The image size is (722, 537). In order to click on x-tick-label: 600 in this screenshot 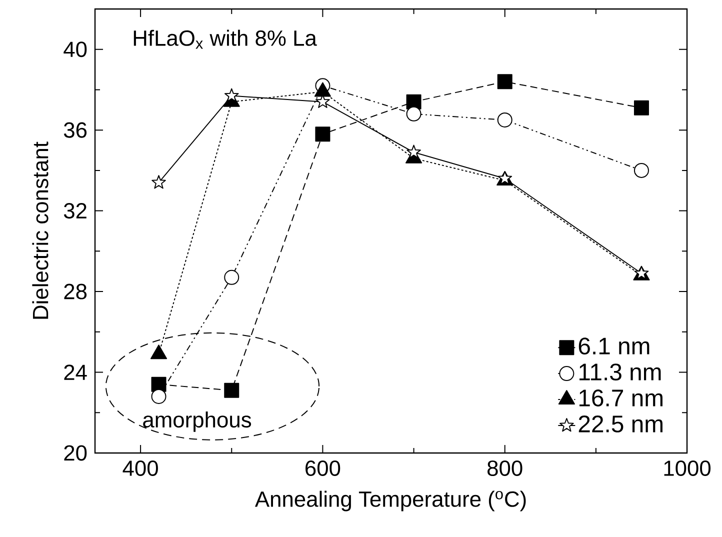, I will do `click(323, 468)`.